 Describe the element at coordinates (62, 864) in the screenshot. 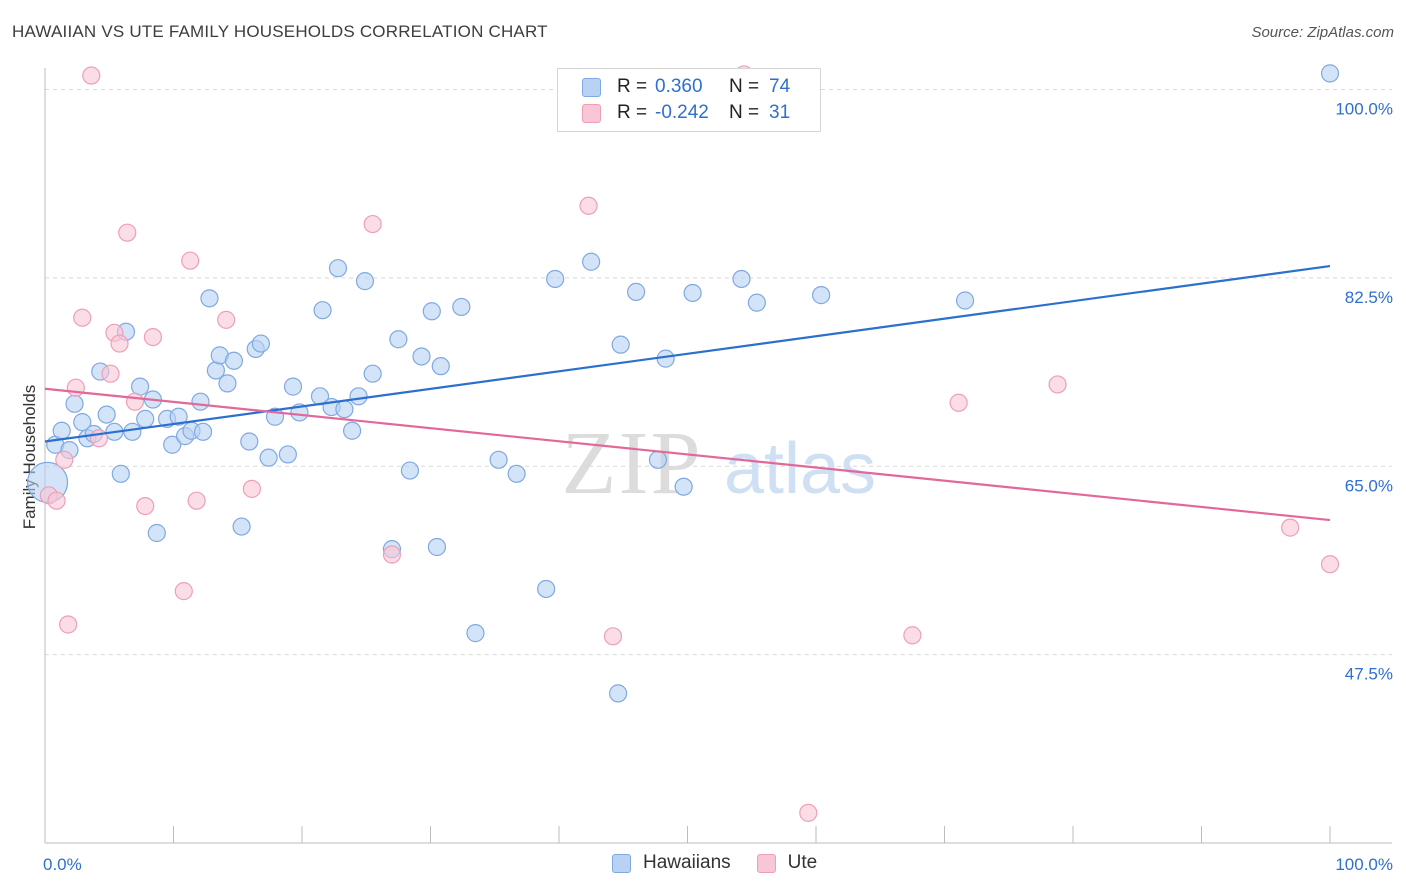

I see `x-tick-label-min: 0.0%` at that location.